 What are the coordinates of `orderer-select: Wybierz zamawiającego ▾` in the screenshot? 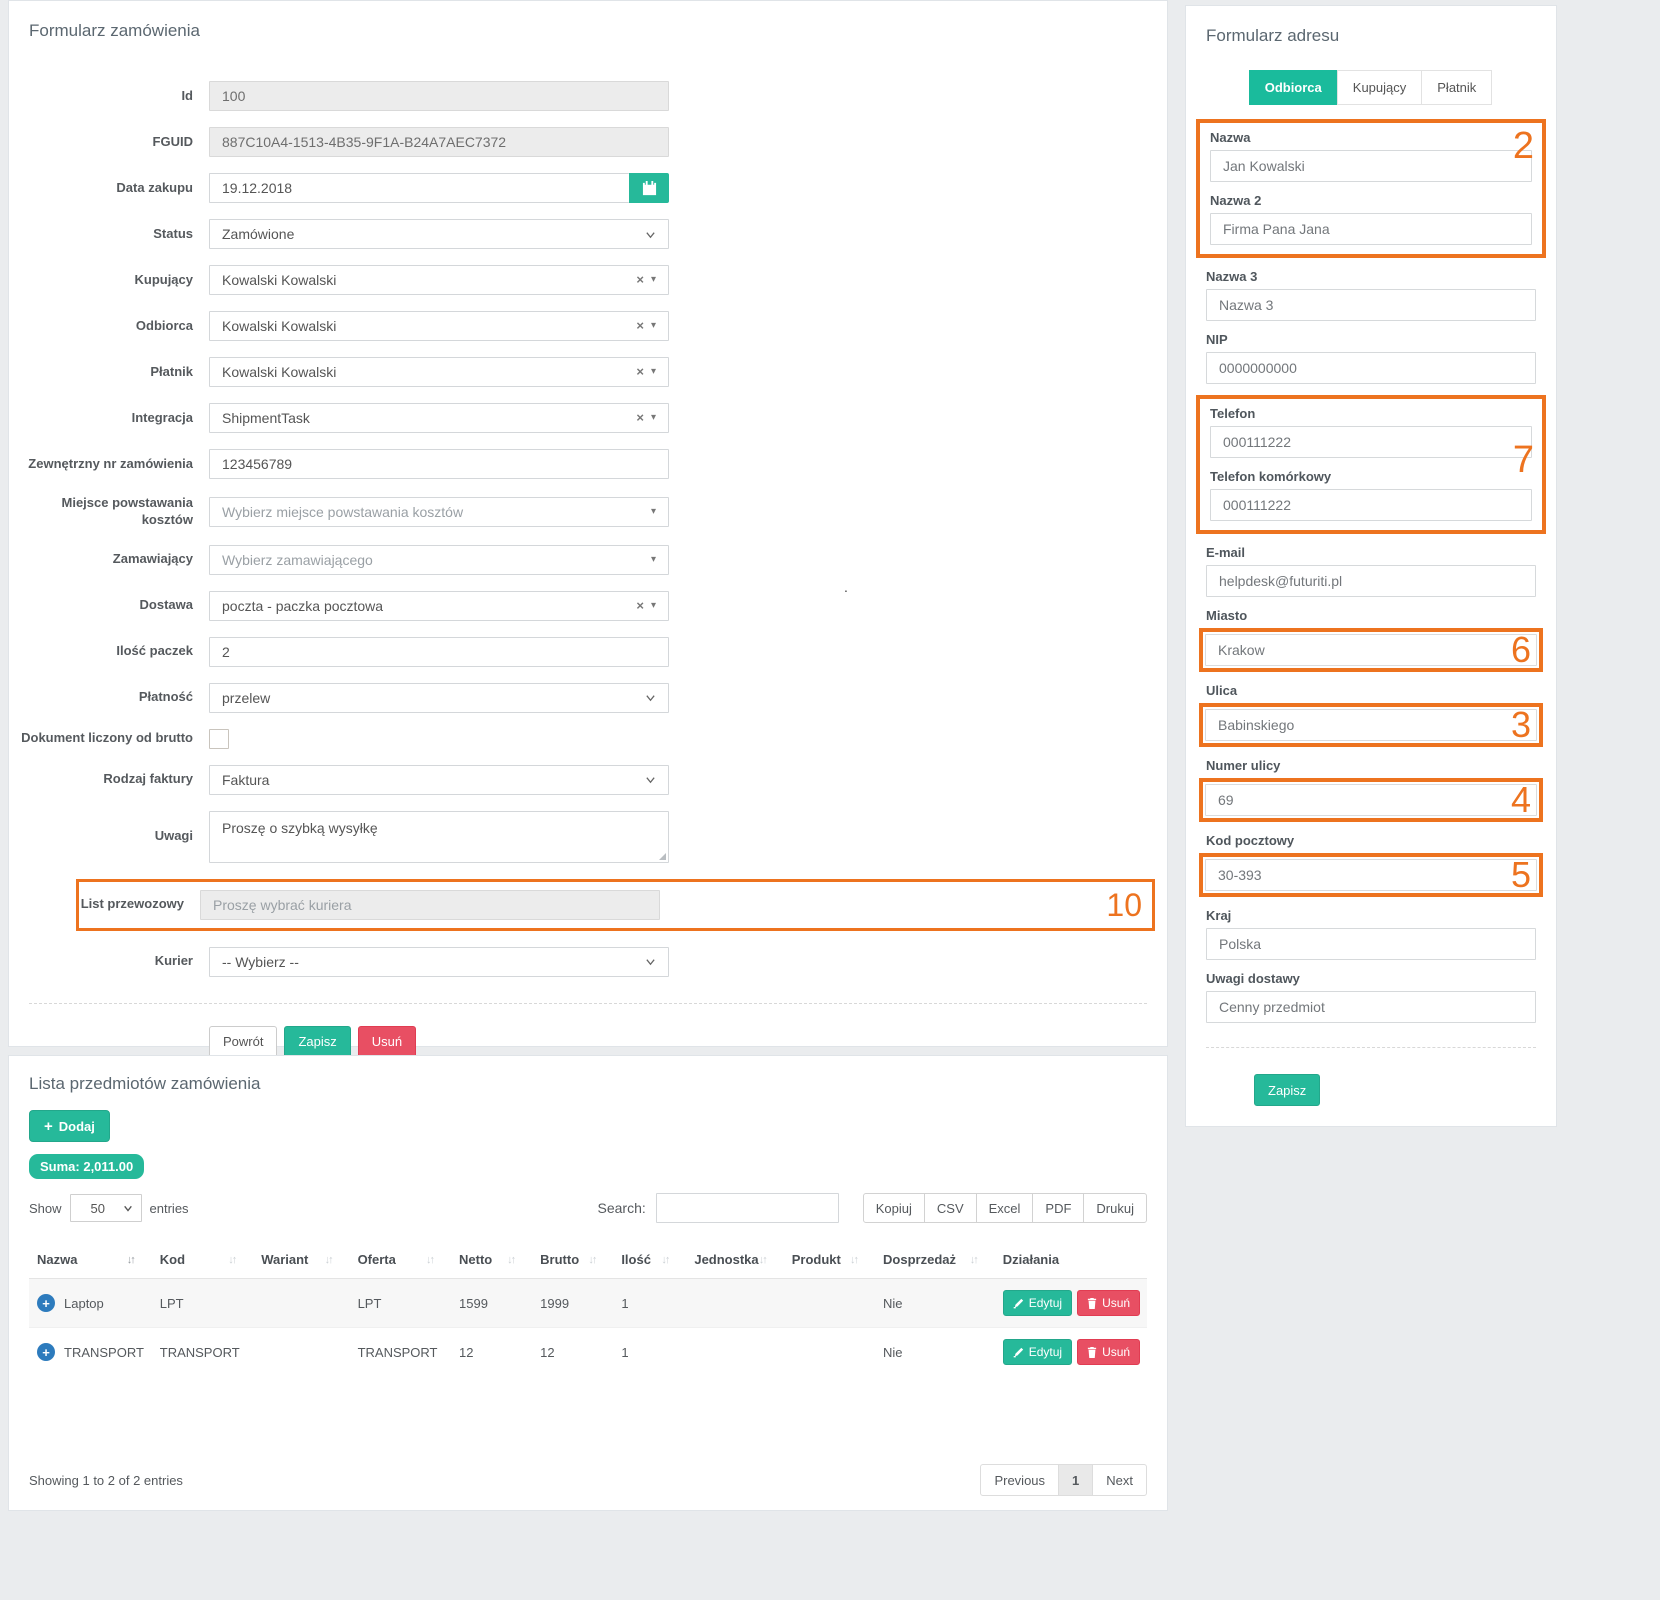 It's located at (439, 559).